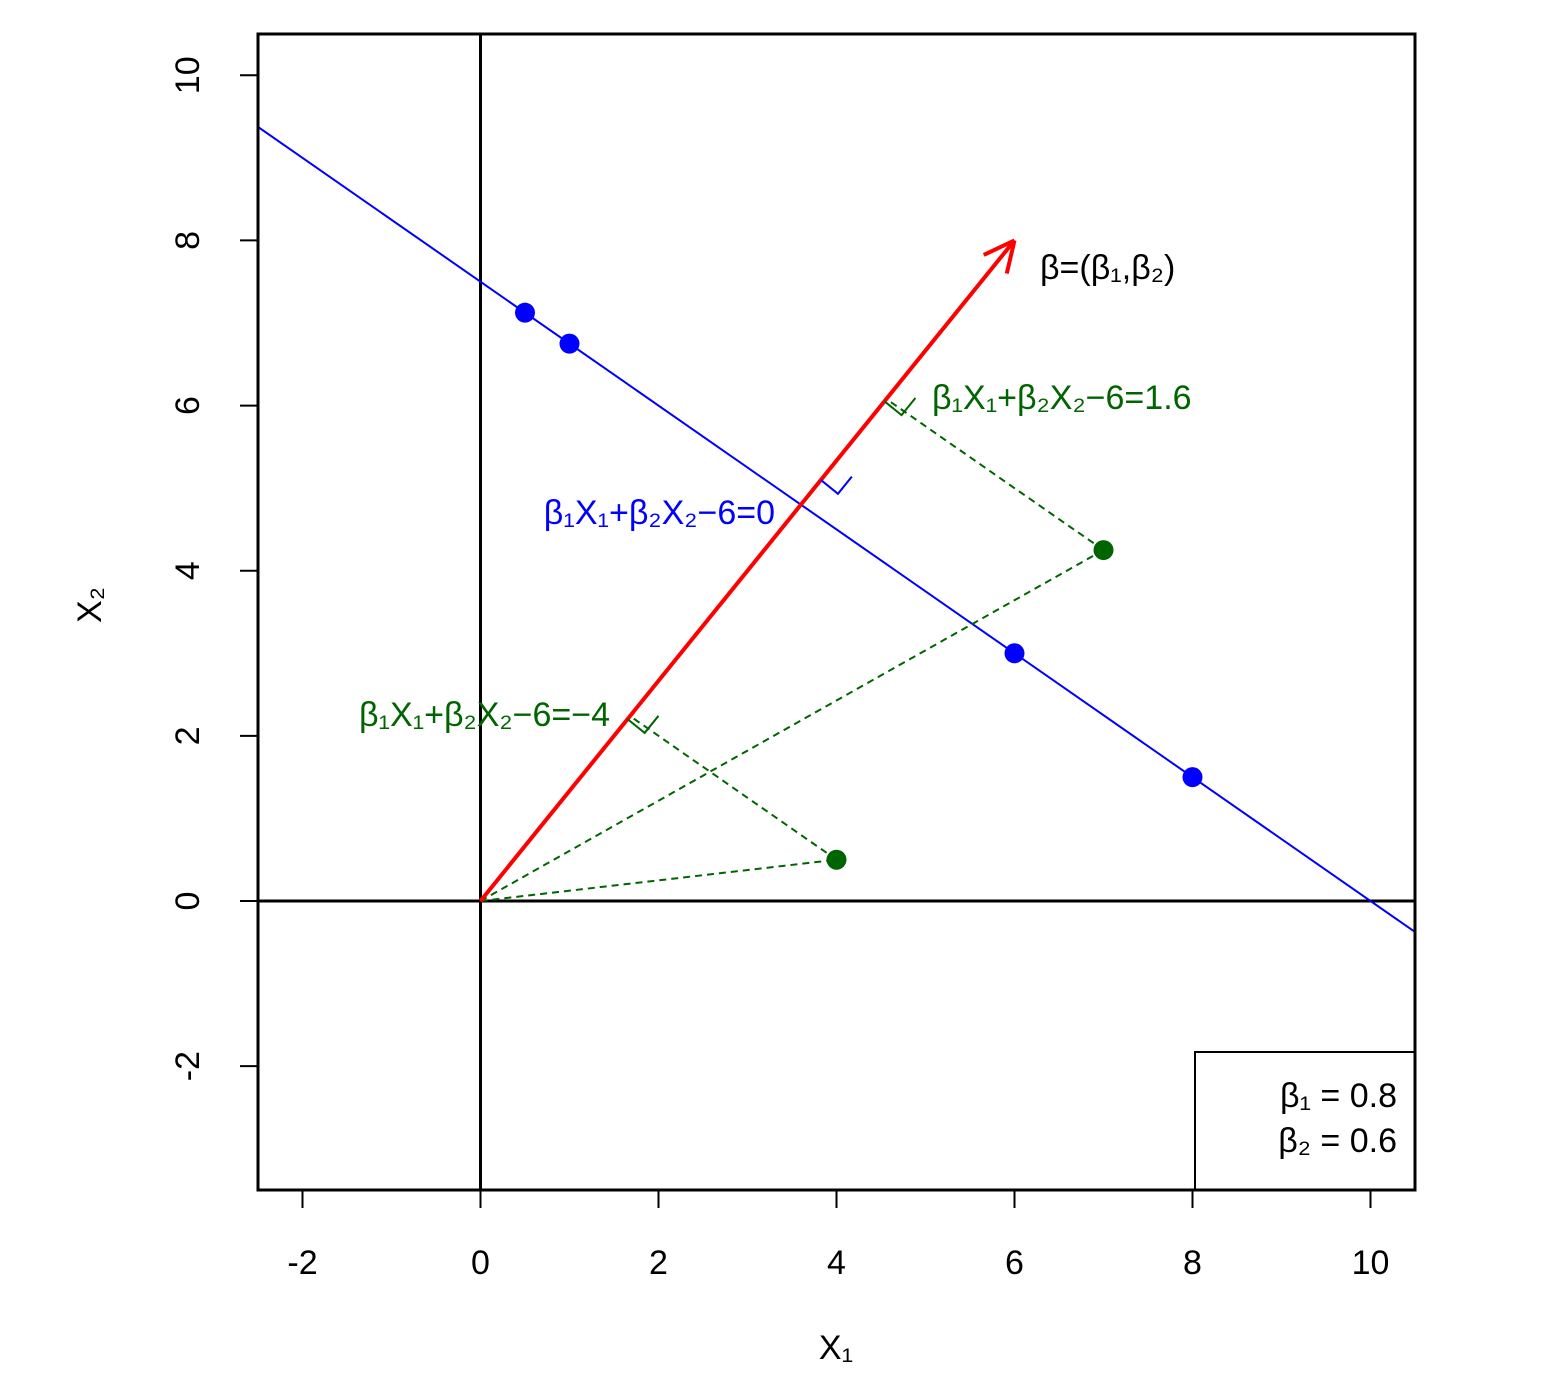 The height and width of the screenshot is (1382, 1568). Describe the element at coordinates (484, 715) in the screenshot. I see `annotation: β₁X₁+β₂X₂−6=−4` at that location.